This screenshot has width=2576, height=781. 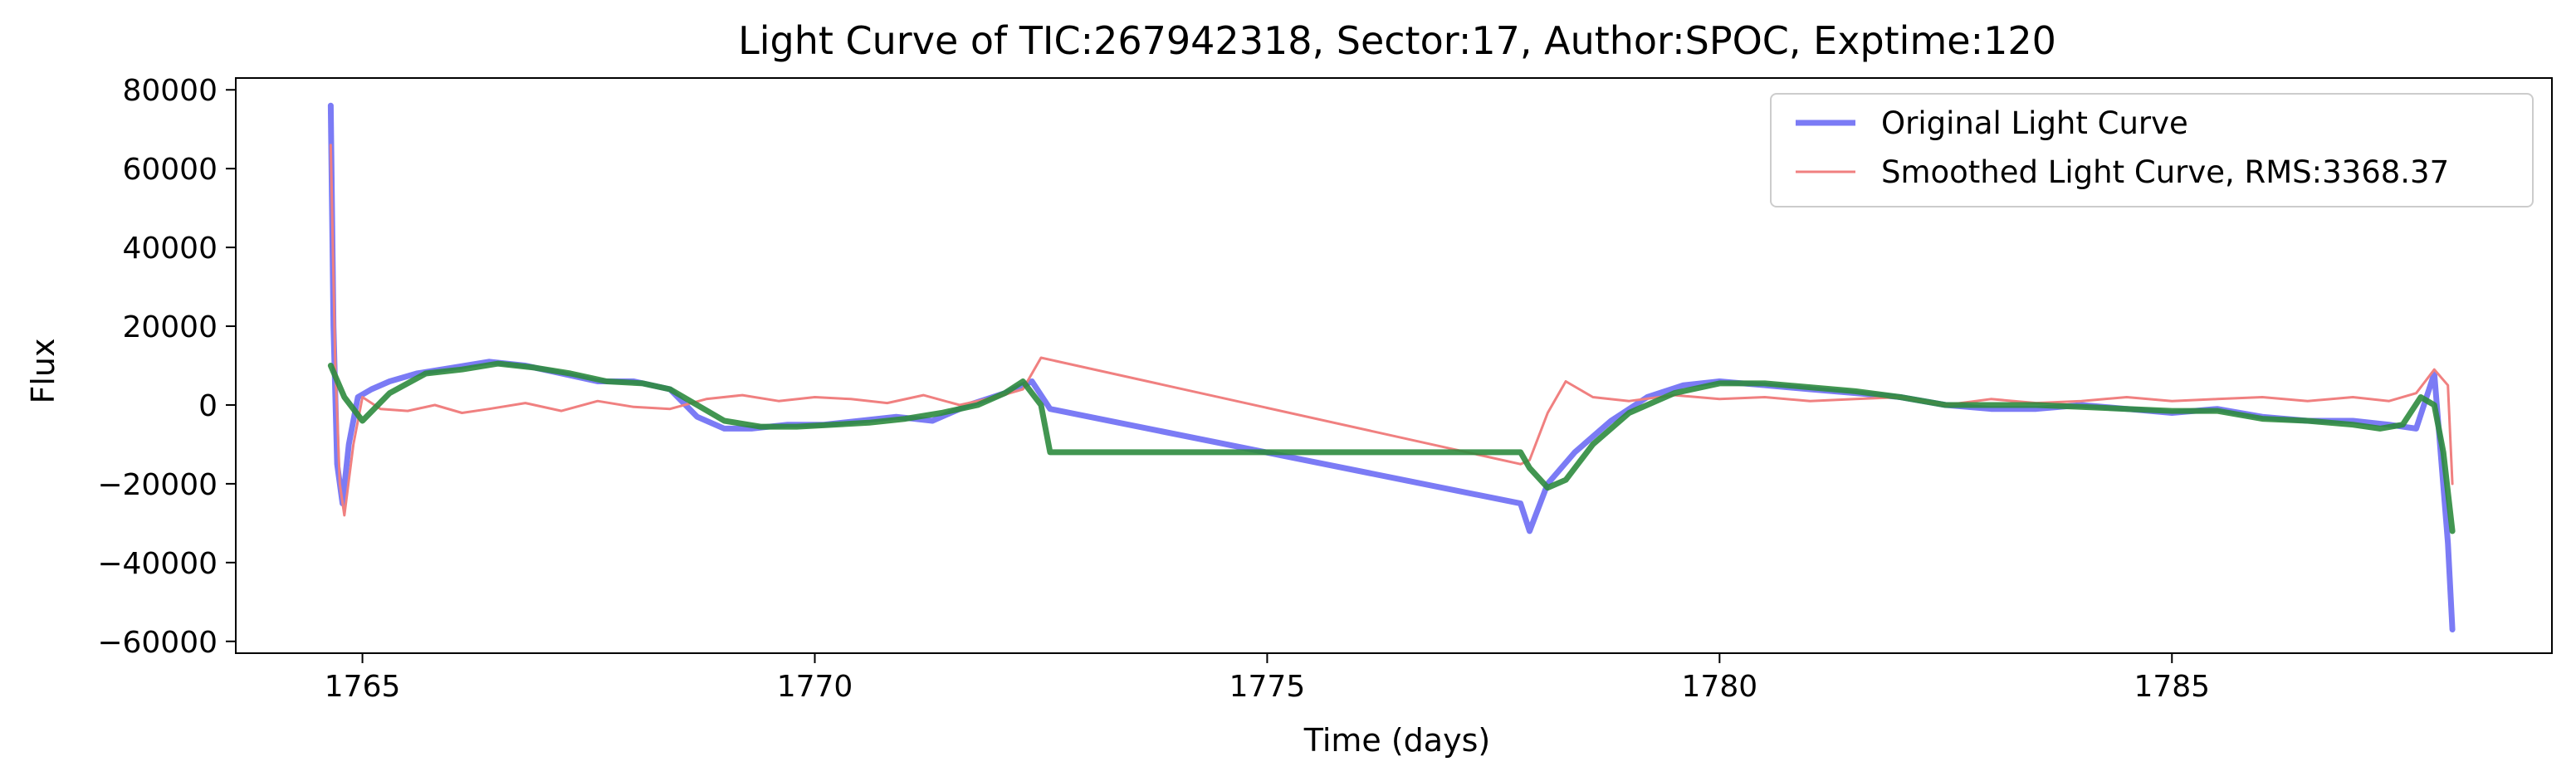 I want to click on y-tick-label: 20000, so click(x=170, y=327).